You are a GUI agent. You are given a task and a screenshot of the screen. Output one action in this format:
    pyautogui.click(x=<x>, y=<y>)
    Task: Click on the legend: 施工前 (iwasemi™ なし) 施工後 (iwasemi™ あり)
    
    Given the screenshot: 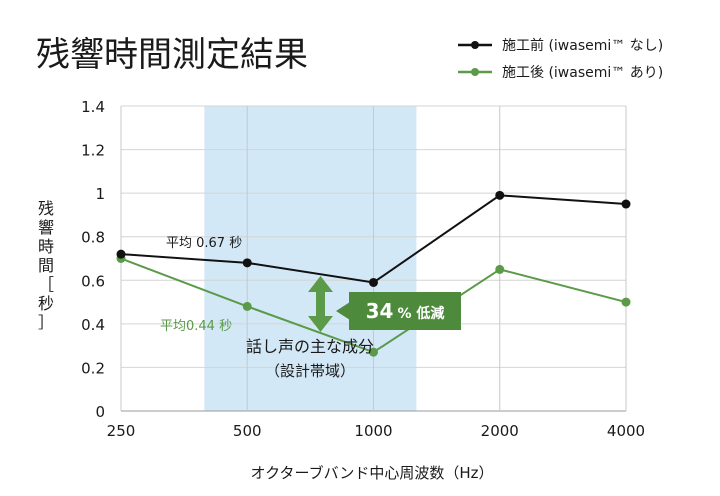 What is the action you would take?
    pyautogui.click(x=560, y=59)
    